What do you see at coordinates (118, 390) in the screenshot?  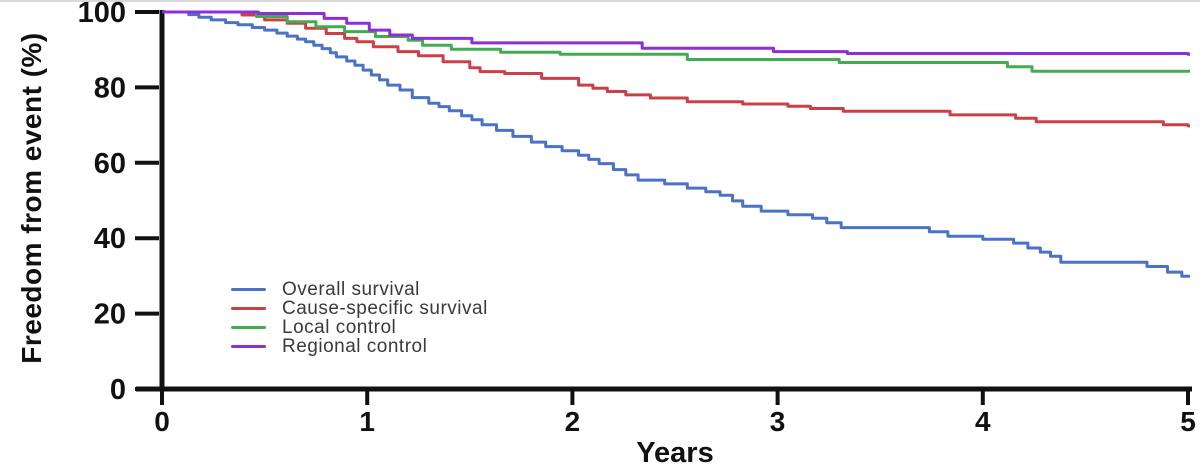 I see `y-tick-label: 0` at bounding box center [118, 390].